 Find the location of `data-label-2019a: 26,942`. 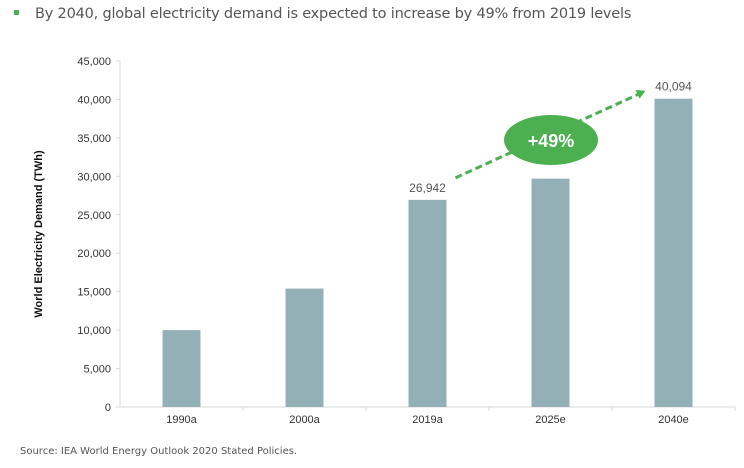

data-label-2019a: 26,942 is located at coordinates (427, 188).